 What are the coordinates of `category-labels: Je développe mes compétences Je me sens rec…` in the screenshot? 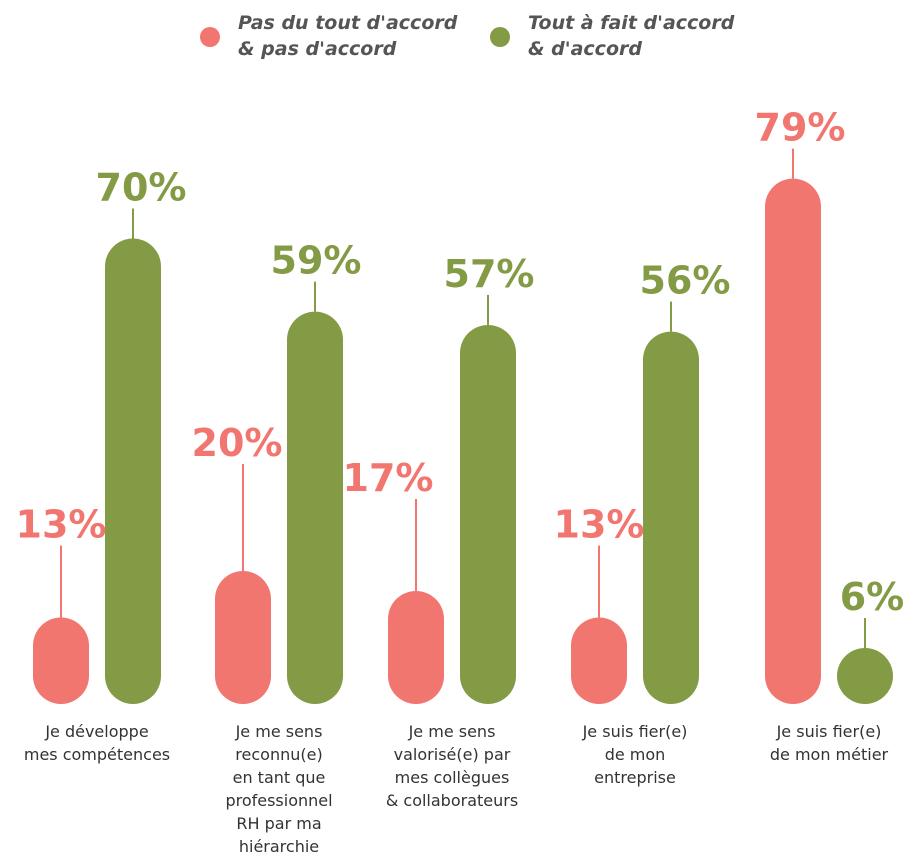 It's located at (456, 789).